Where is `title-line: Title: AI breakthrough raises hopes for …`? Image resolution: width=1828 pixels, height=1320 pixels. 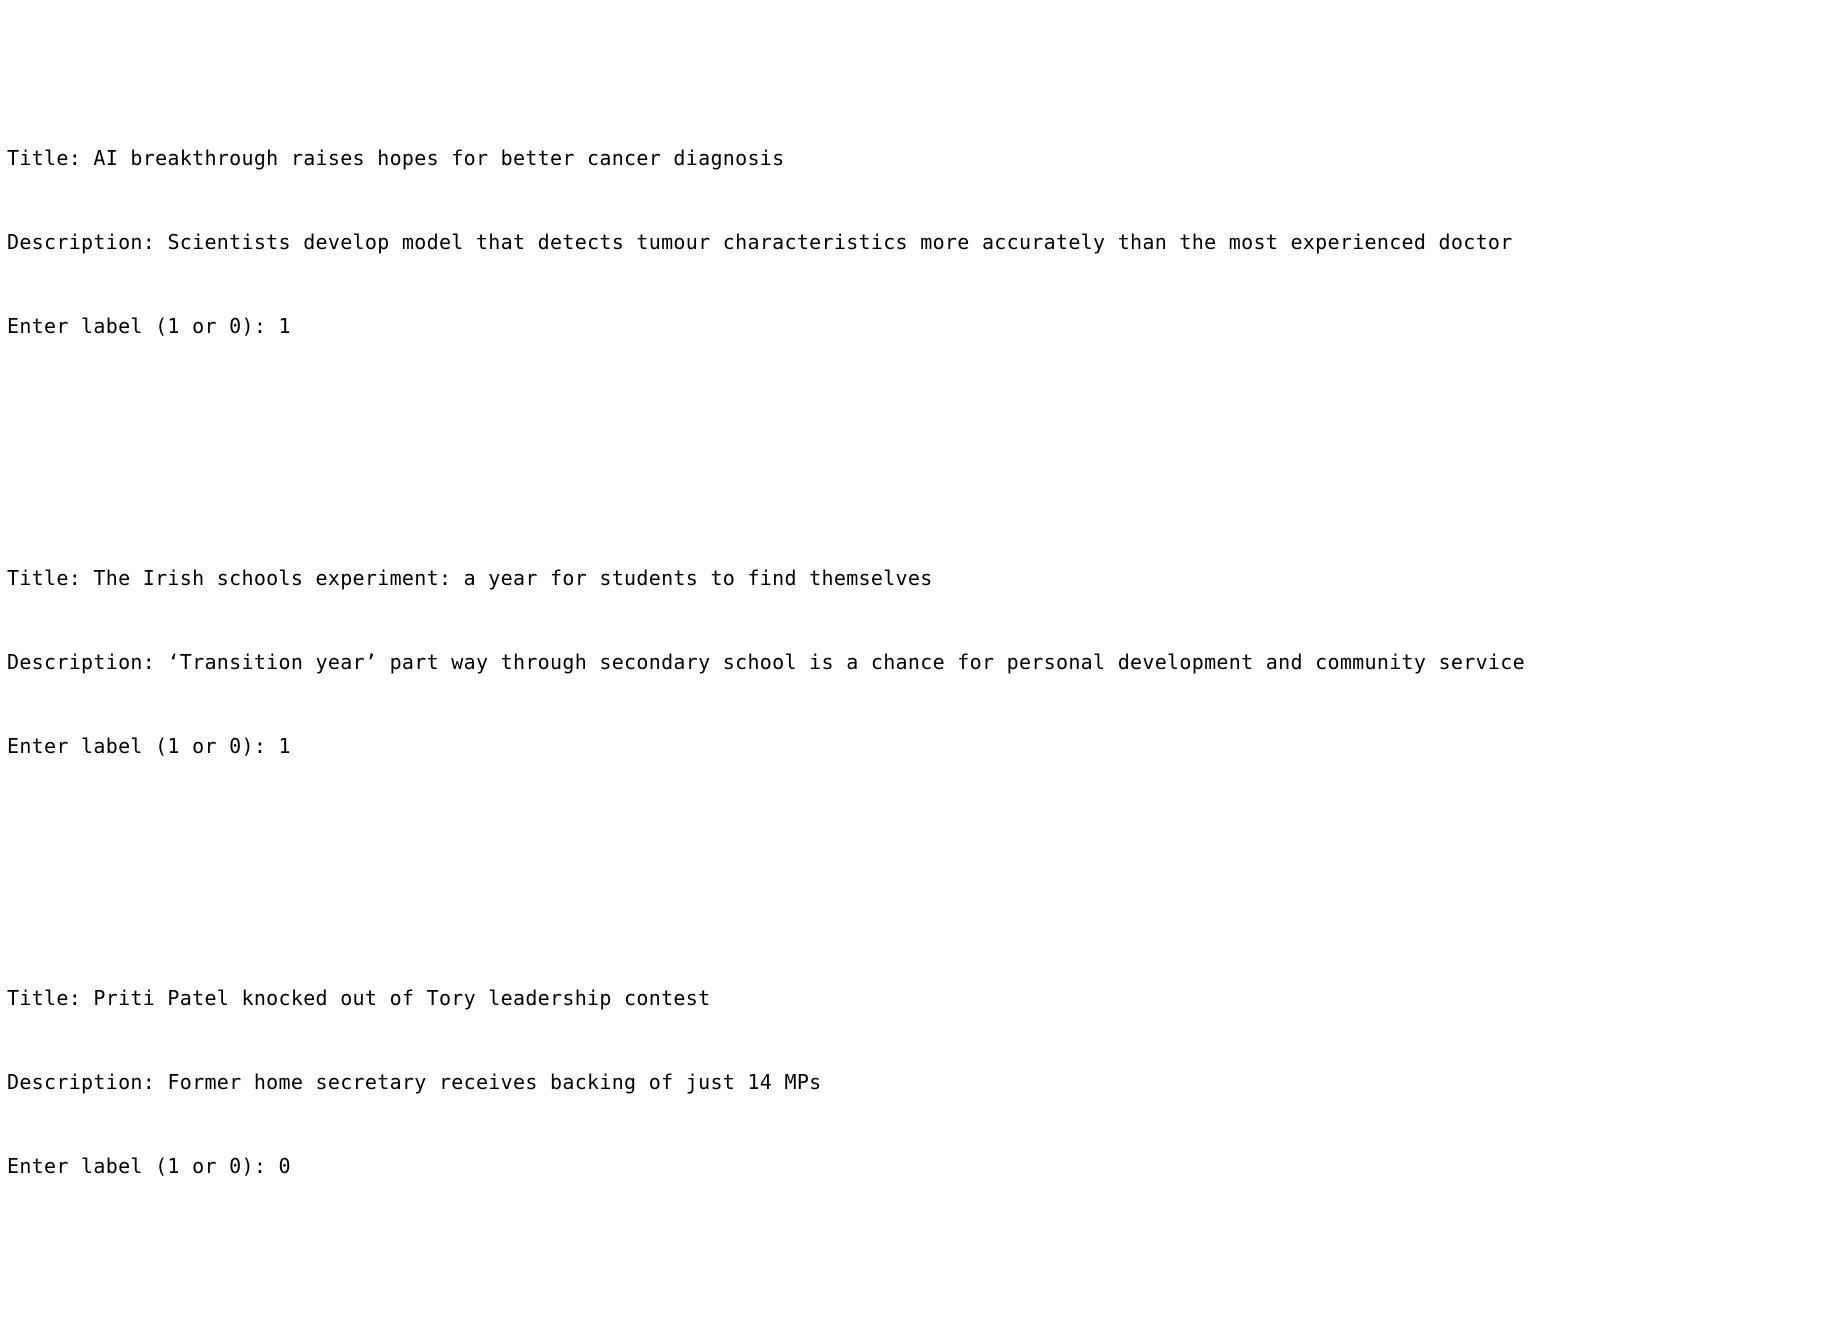 title-line: Title: AI breakthrough raises hopes for … is located at coordinates (914, 158).